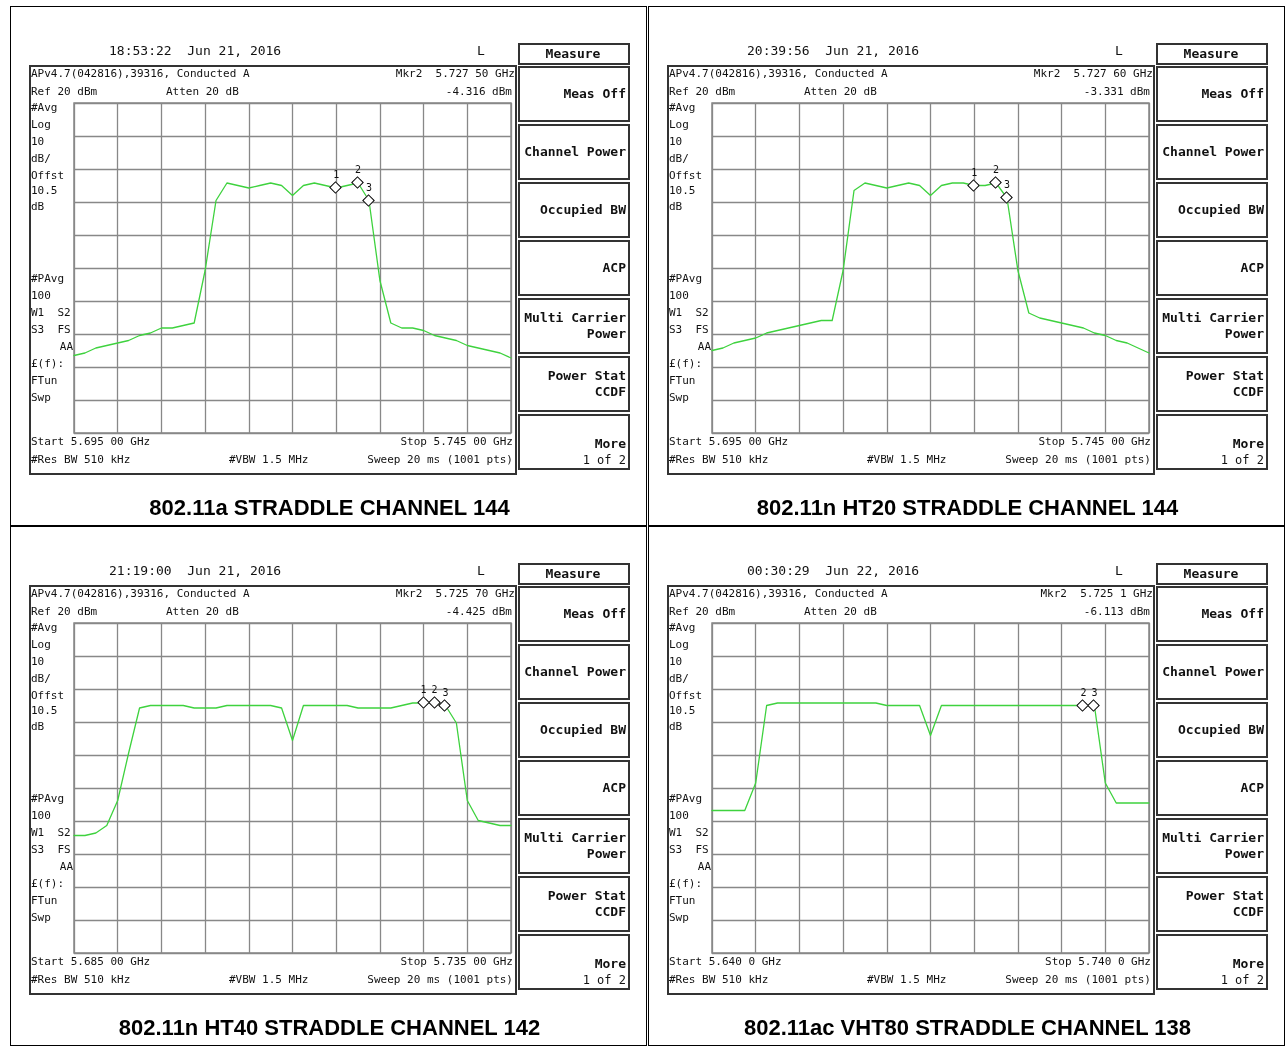 The height and width of the screenshot is (1047, 1285). Describe the element at coordinates (686, 696) in the screenshot. I see `text: Offst` at that location.